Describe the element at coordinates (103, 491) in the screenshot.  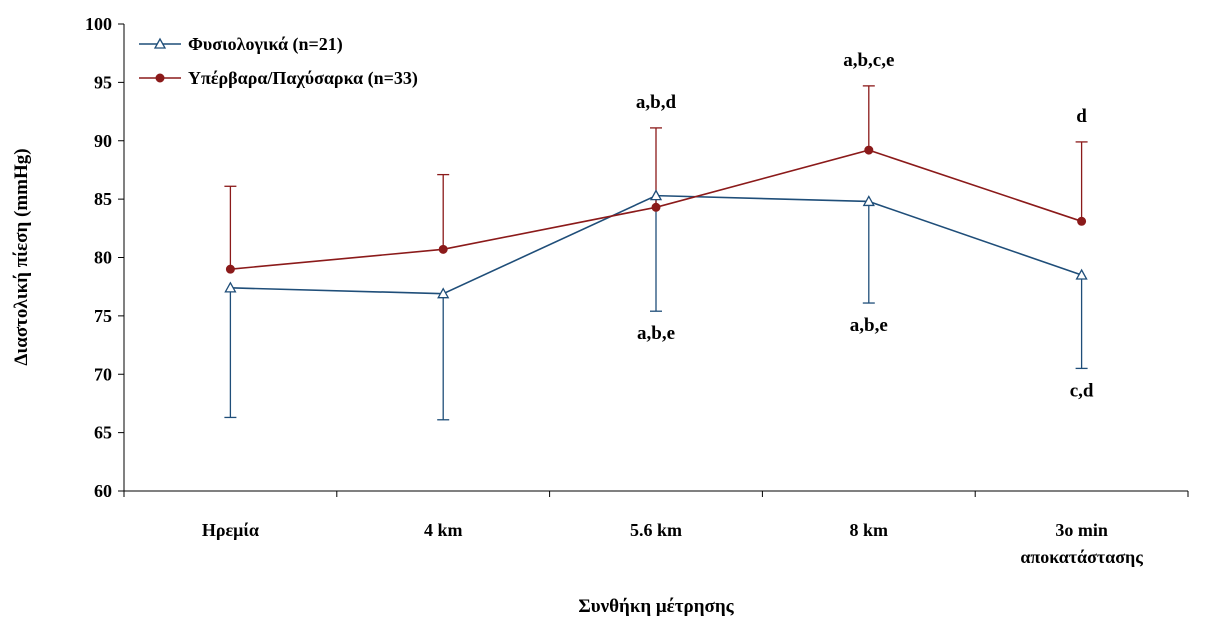
I see `y-tick-label: 60` at that location.